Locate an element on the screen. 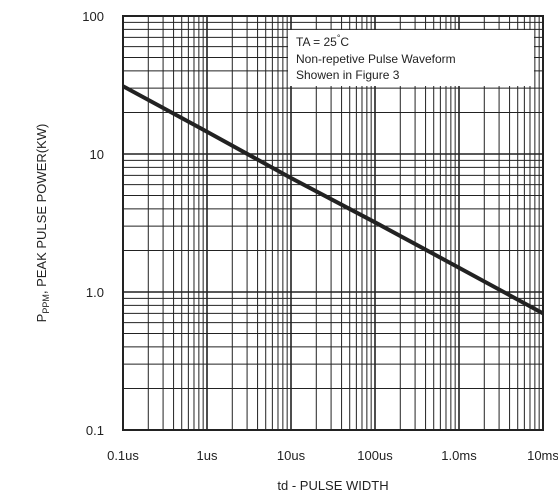 This screenshot has width=558, height=498. x-axis-title: td - PULSE WIDTH is located at coordinates (332, 485).